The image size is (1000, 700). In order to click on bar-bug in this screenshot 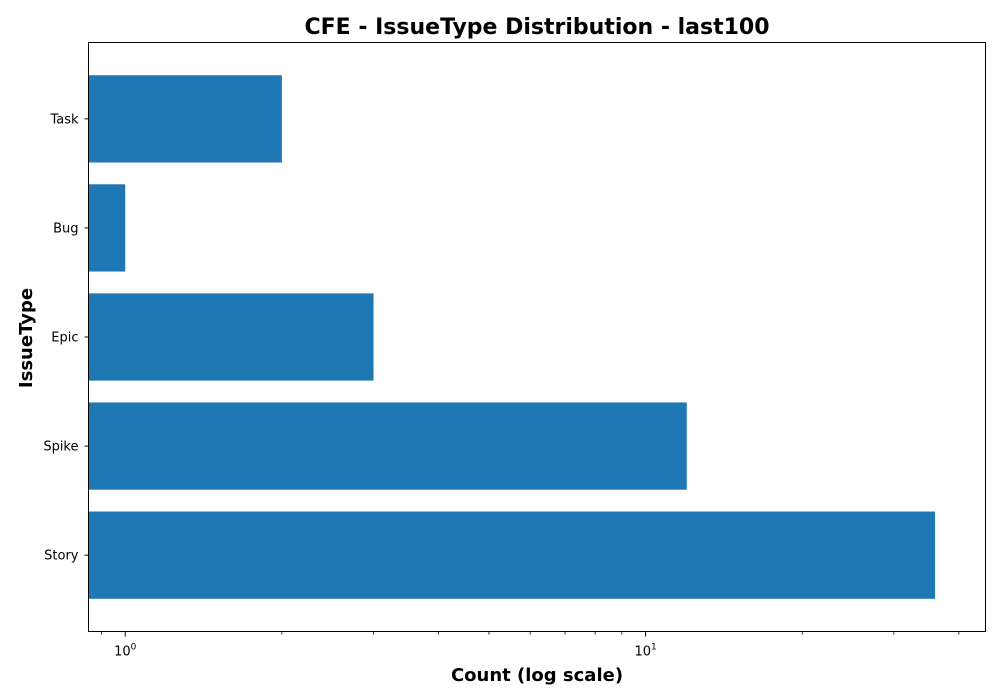, I will do `click(107, 228)`.